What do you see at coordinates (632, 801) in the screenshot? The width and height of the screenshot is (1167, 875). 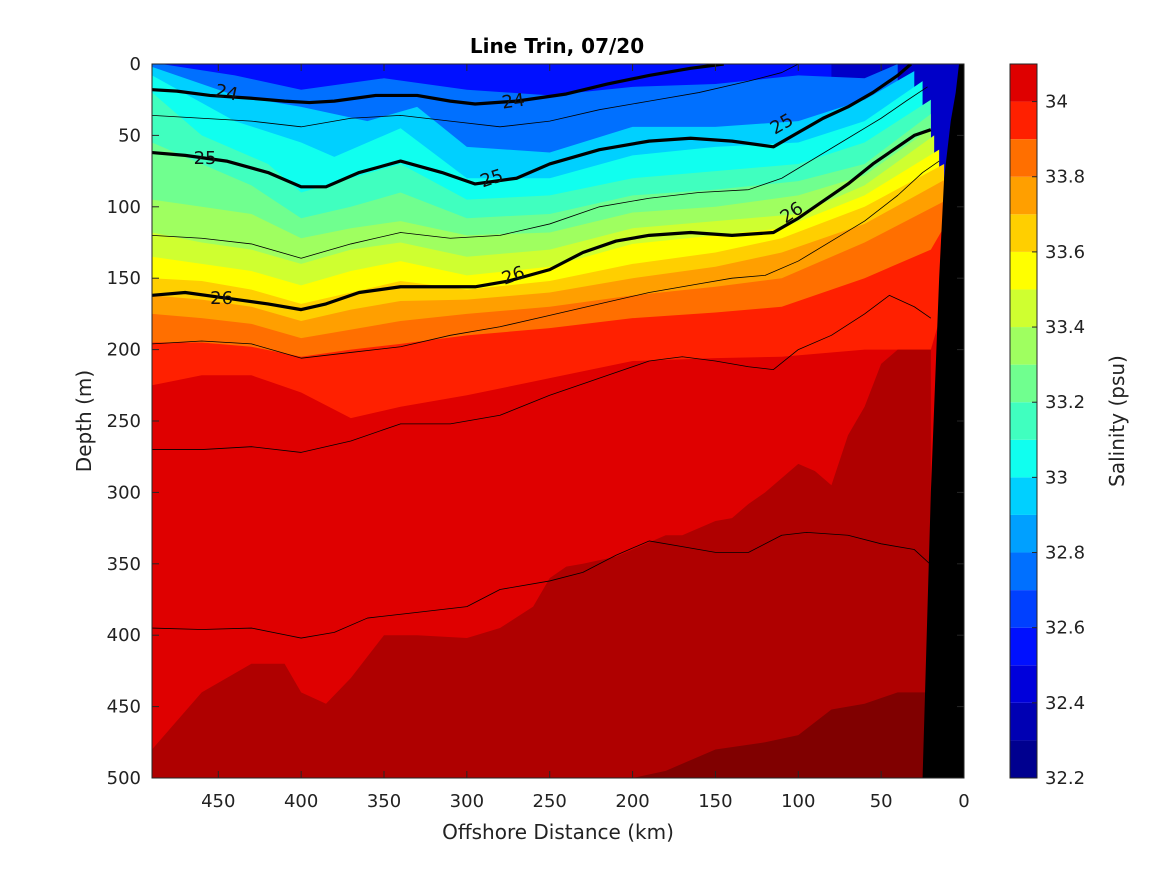 I see `x-tick-label-5: 200` at bounding box center [632, 801].